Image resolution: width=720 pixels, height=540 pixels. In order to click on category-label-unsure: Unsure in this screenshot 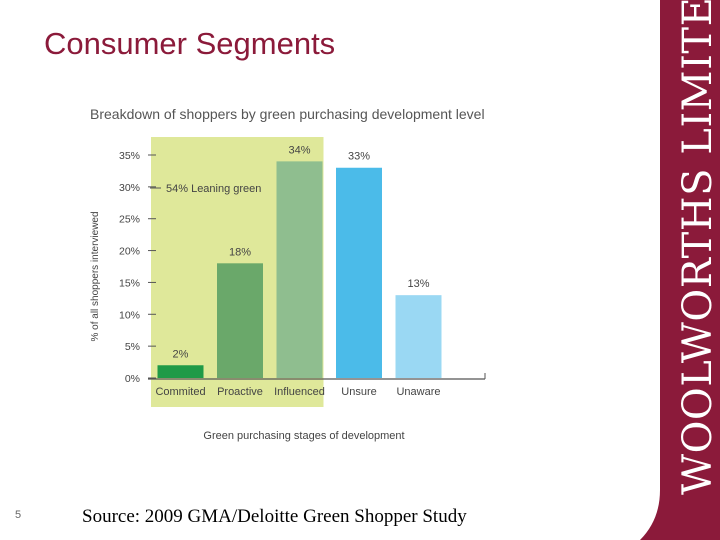, I will do `click(358, 392)`.